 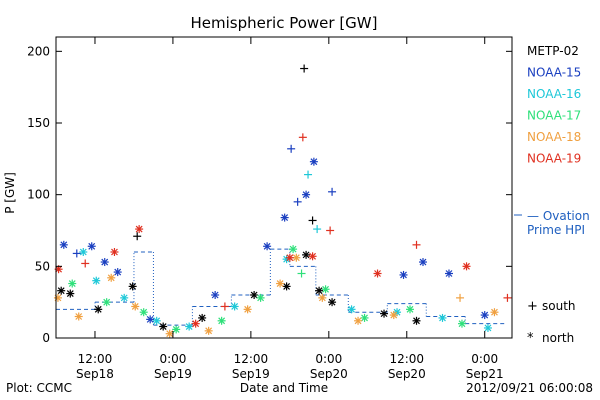 What do you see at coordinates (553, 51) in the screenshot?
I see `legend-entry: METP-02` at bounding box center [553, 51].